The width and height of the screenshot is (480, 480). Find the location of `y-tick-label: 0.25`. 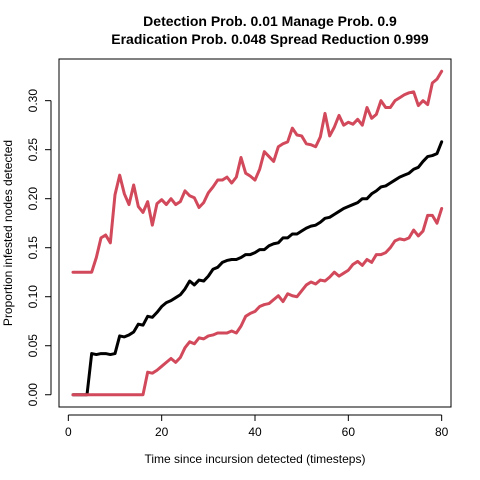

y-tick-label: 0.25 is located at coordinates (33, 150).